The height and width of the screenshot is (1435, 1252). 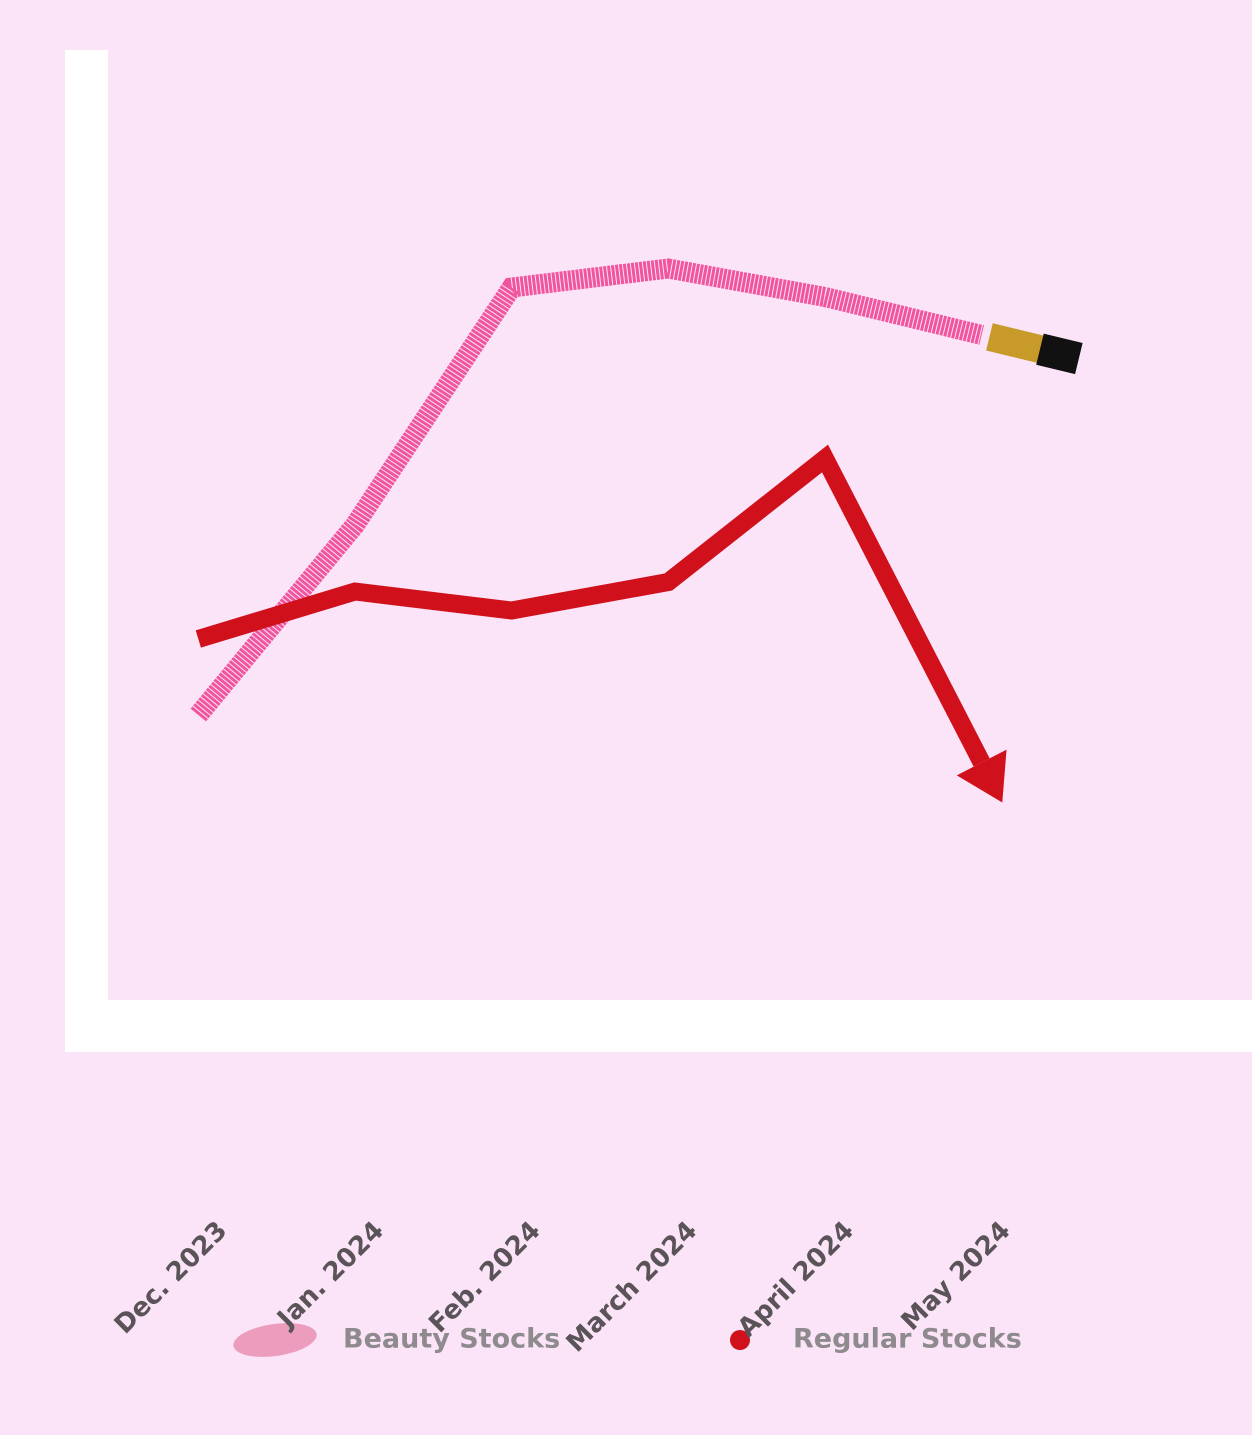 I want to click on lipstick, so click(x=1019, y=344).